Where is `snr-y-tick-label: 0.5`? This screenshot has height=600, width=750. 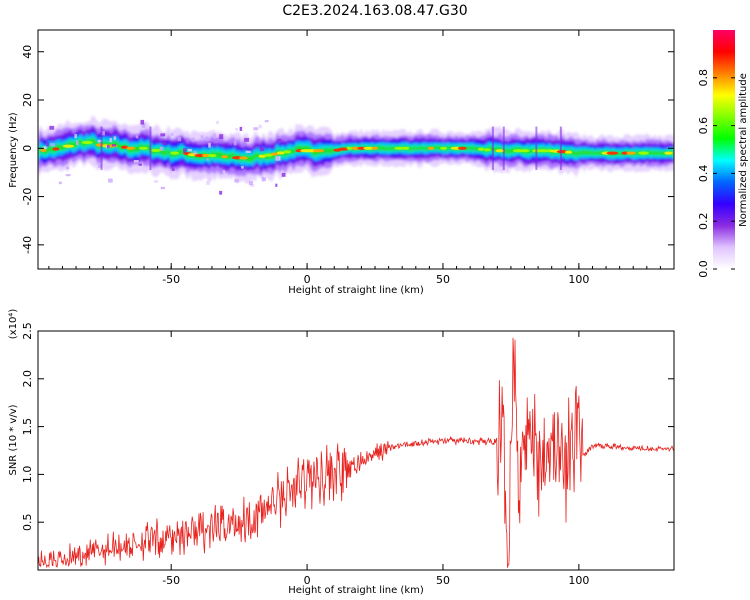 snr-y-tick-label: 0.5 is located at coordinates (27, 522).